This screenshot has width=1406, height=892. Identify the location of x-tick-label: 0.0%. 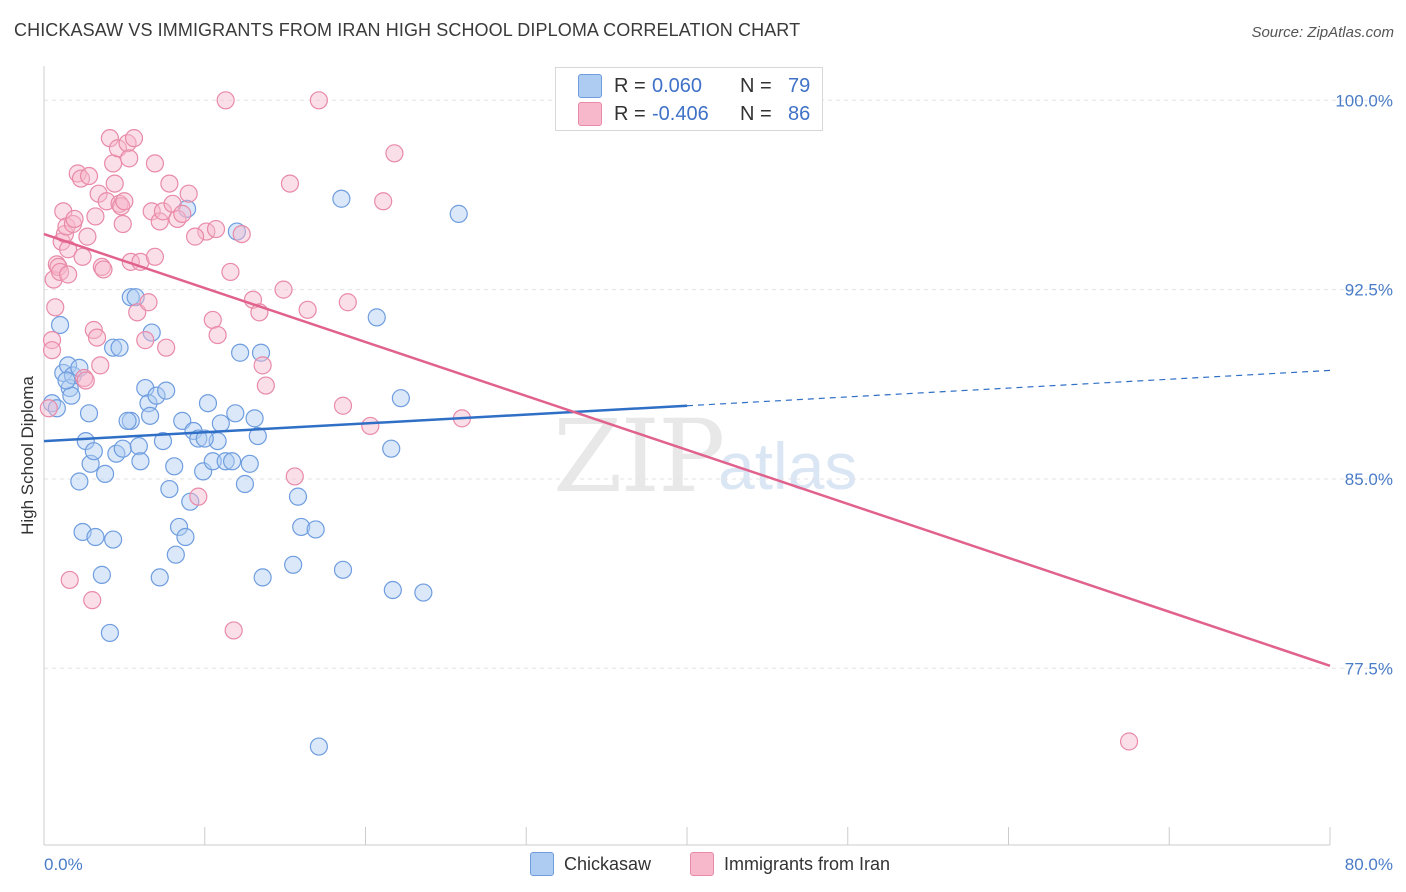
(63, 864).